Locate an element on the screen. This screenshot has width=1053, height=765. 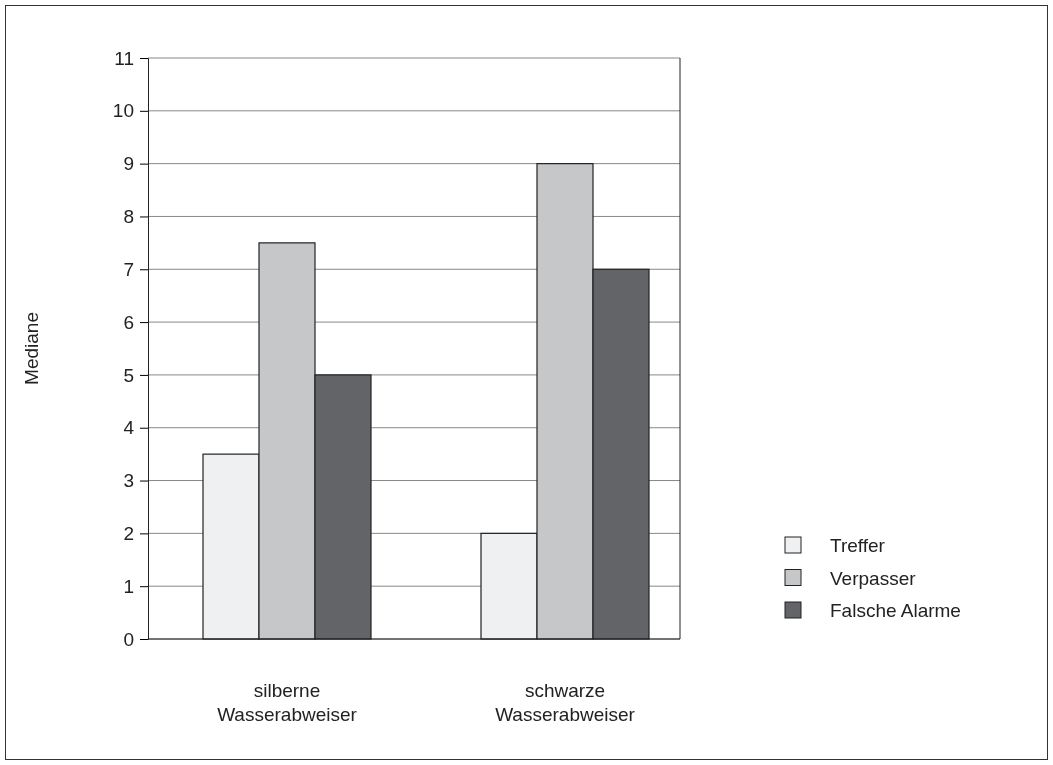
y-tick-label: 2 is located at coordinates (128, 533).